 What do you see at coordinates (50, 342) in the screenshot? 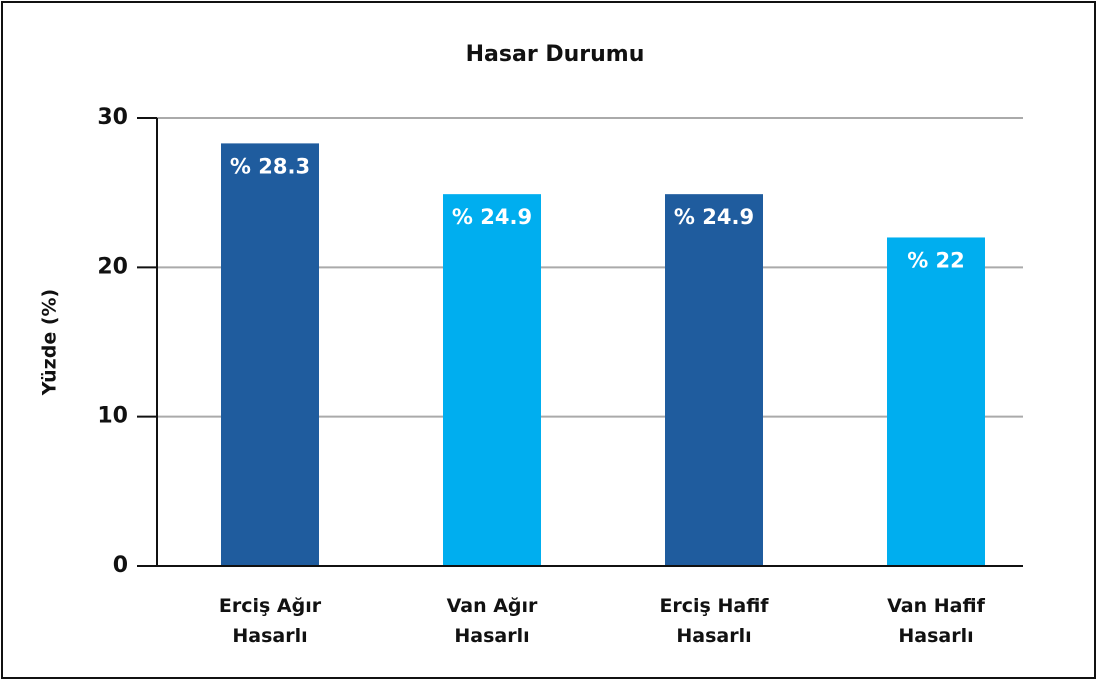
I see `y-axis-label: Yüzde (%)` at bounding box center [50, 342].